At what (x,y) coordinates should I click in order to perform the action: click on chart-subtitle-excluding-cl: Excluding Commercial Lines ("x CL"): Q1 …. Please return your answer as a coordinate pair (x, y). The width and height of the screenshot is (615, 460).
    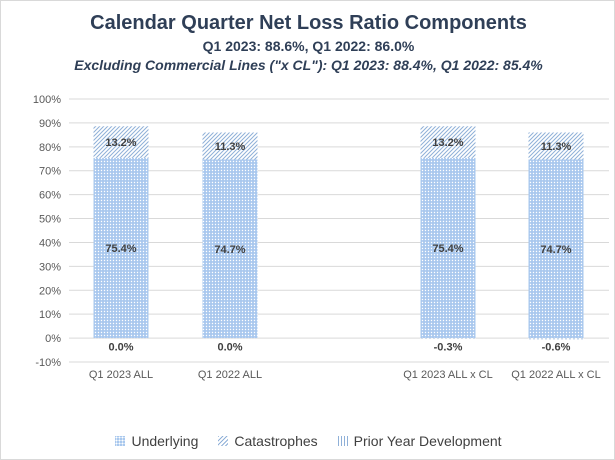
    Looking at the image, I should click on (308, 65).